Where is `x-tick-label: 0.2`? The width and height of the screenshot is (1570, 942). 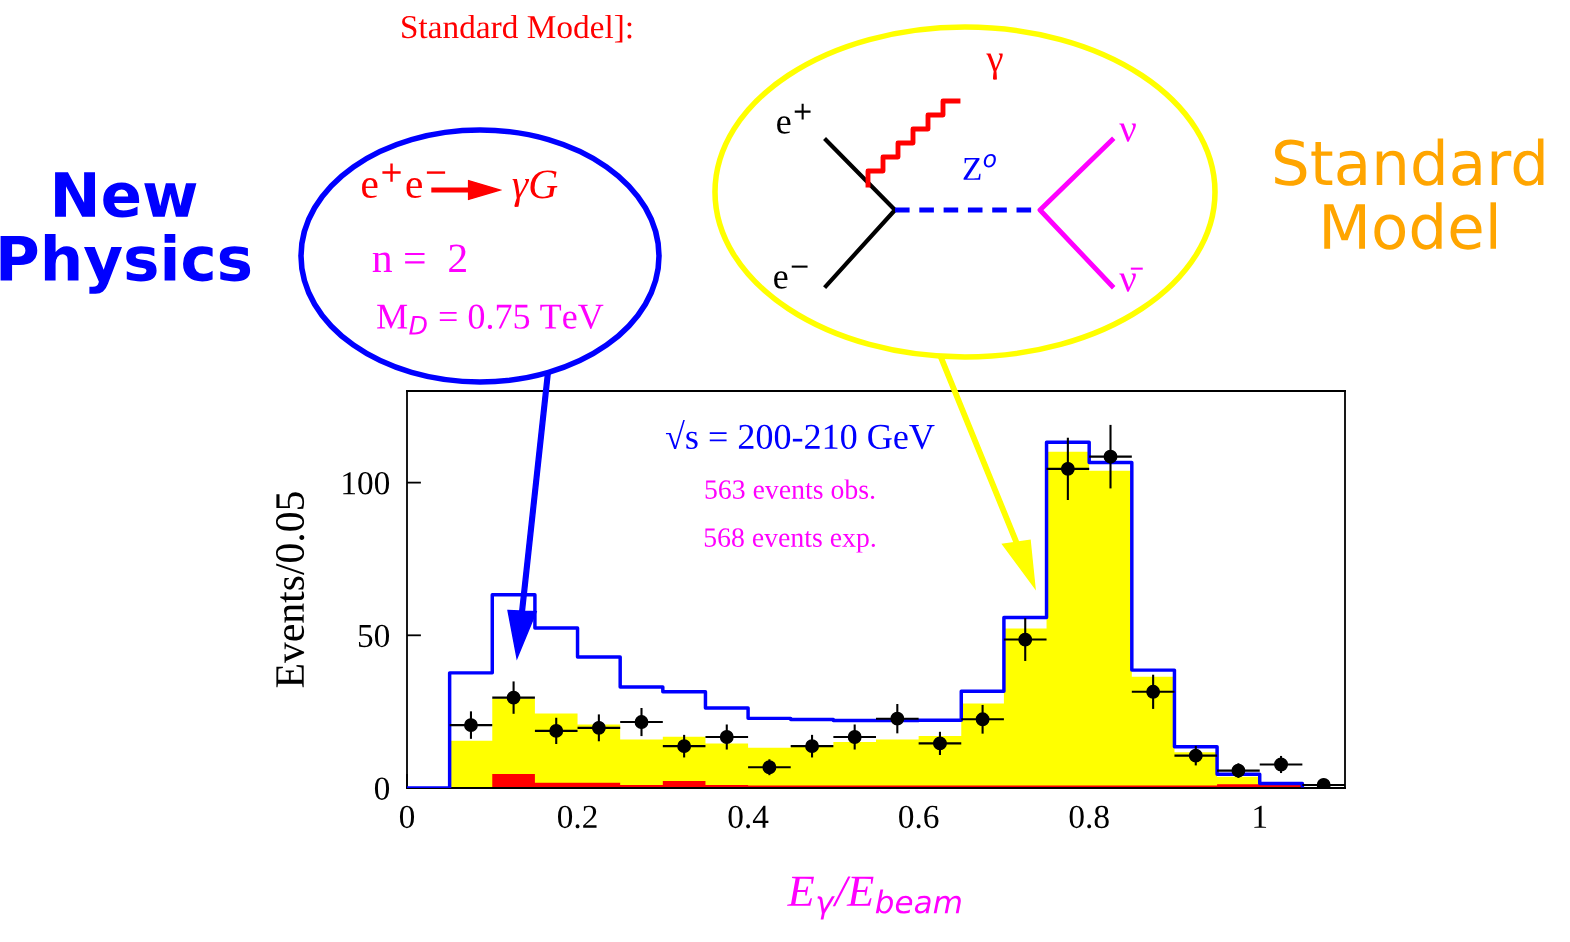 x-tick-label: 0.2 is located at coordinates (577, 817).